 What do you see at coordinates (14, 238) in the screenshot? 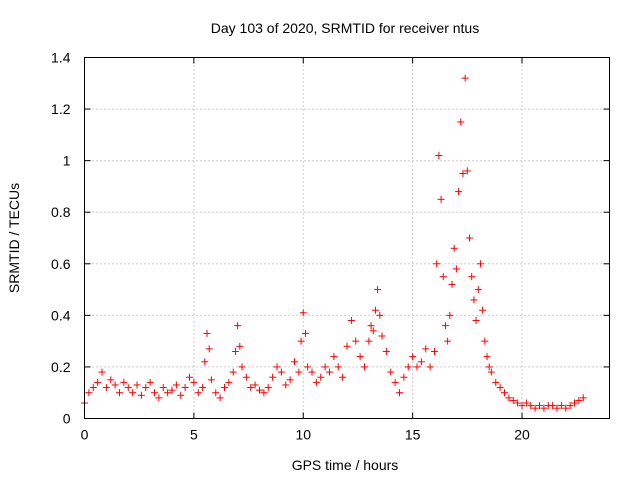
I see `y-axis-label: SRMTID / TECUs` at bounding box center [14, 238].